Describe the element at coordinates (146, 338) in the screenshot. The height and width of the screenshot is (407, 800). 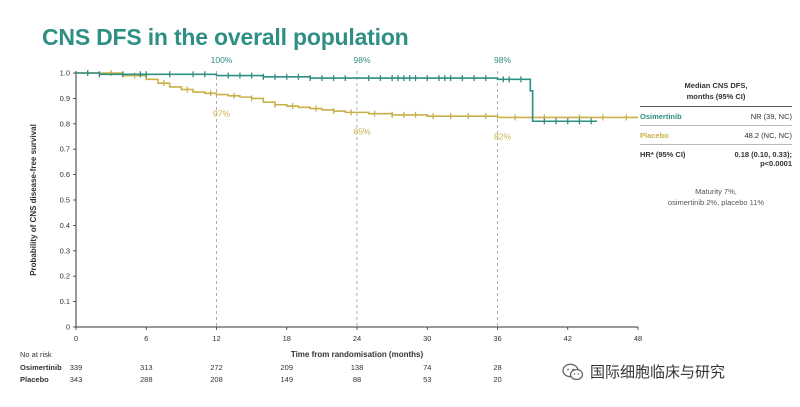
I see `x-tick-label: 6` at that location.